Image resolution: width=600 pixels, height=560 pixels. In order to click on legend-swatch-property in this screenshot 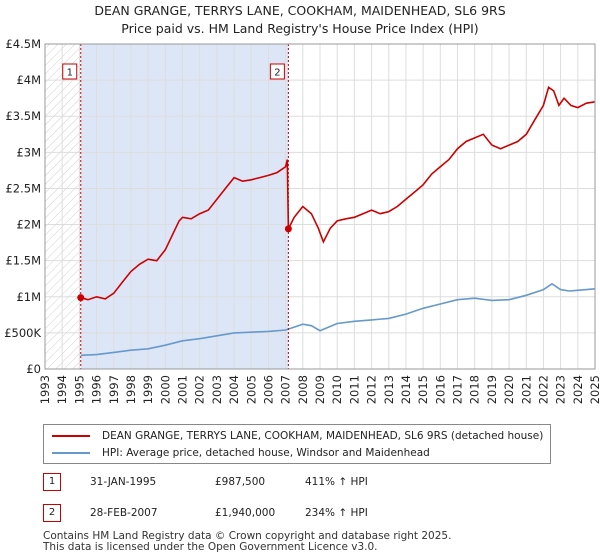, I will do `click(71, 436)`.